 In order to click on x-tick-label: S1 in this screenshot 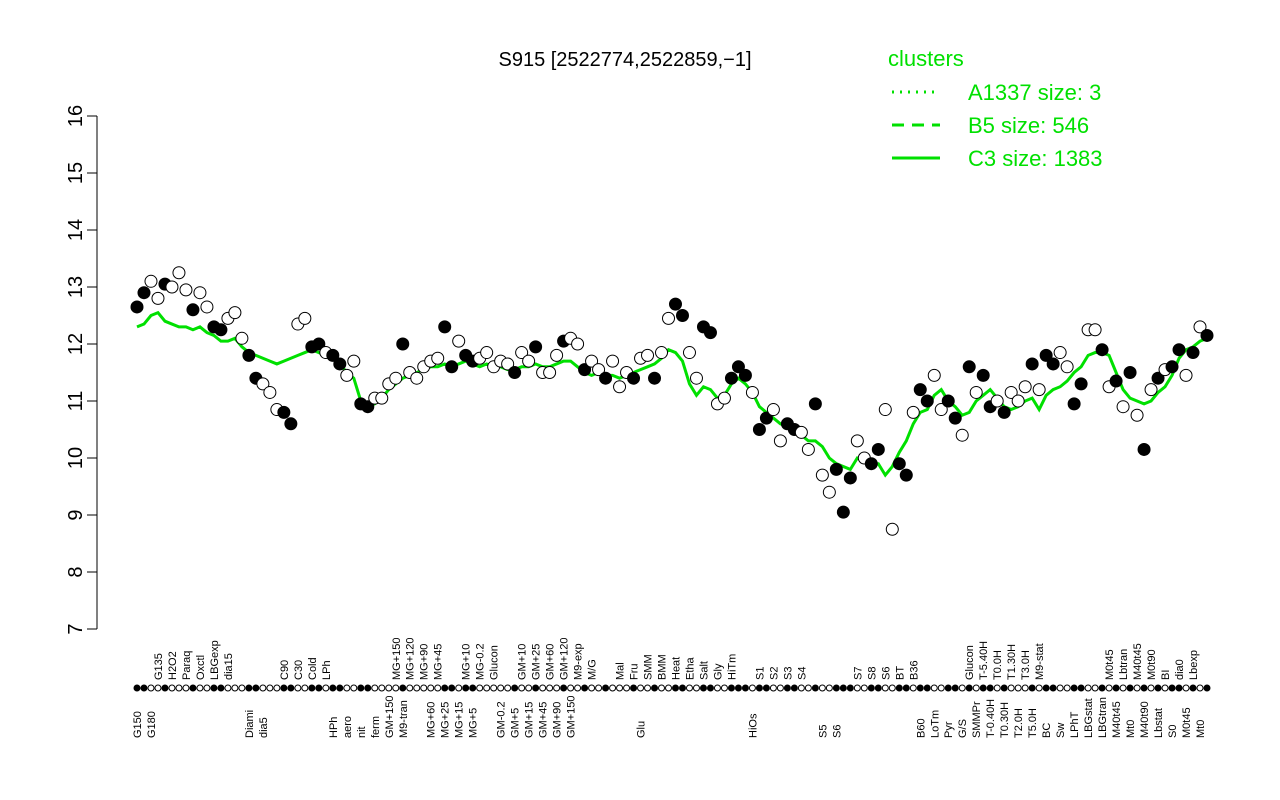, I will do `click(760, 673)`.